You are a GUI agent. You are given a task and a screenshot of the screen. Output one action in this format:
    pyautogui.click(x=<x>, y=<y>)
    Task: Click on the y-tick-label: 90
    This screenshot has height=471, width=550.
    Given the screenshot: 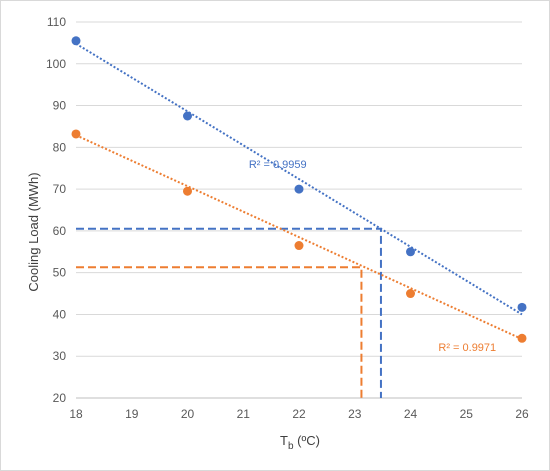 What is the action you would take?
    pyautogui.click(x=60, y=106)
    